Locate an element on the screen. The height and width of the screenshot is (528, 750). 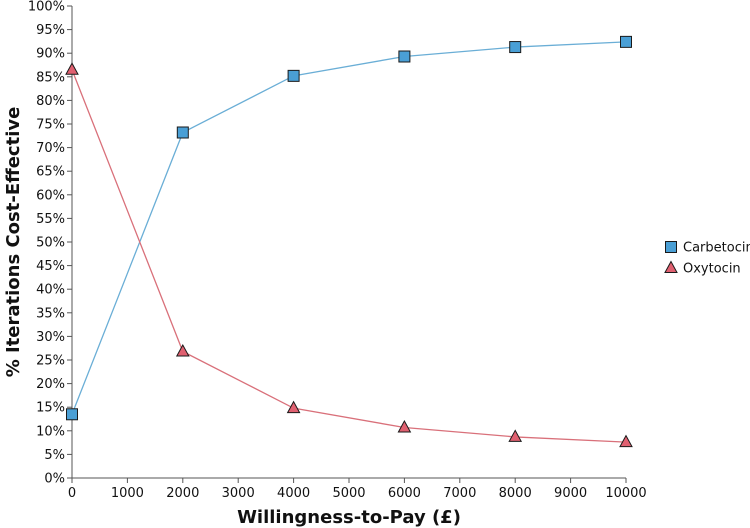
legend: Carbetocin Oxytocin is located at coordinates (707, 259).